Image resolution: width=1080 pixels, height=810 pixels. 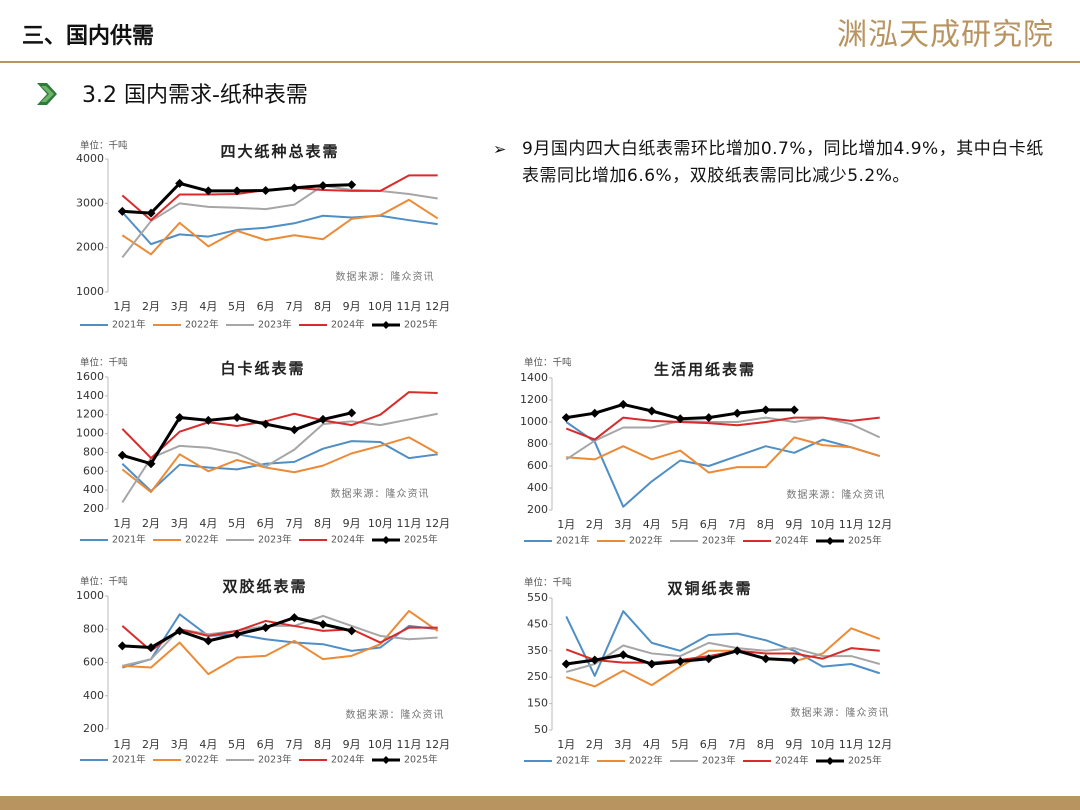 What do you see at coordinates (540, 803) in the screenshot?
I see `footer-band` at bounding box center [540, 803].